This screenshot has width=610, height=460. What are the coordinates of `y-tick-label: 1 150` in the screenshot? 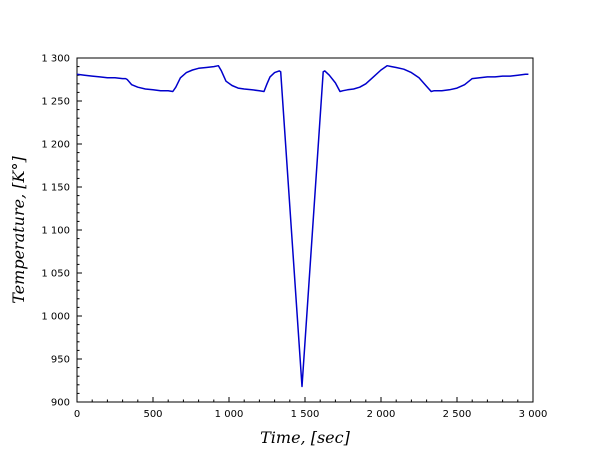 It's located at (55, 188).